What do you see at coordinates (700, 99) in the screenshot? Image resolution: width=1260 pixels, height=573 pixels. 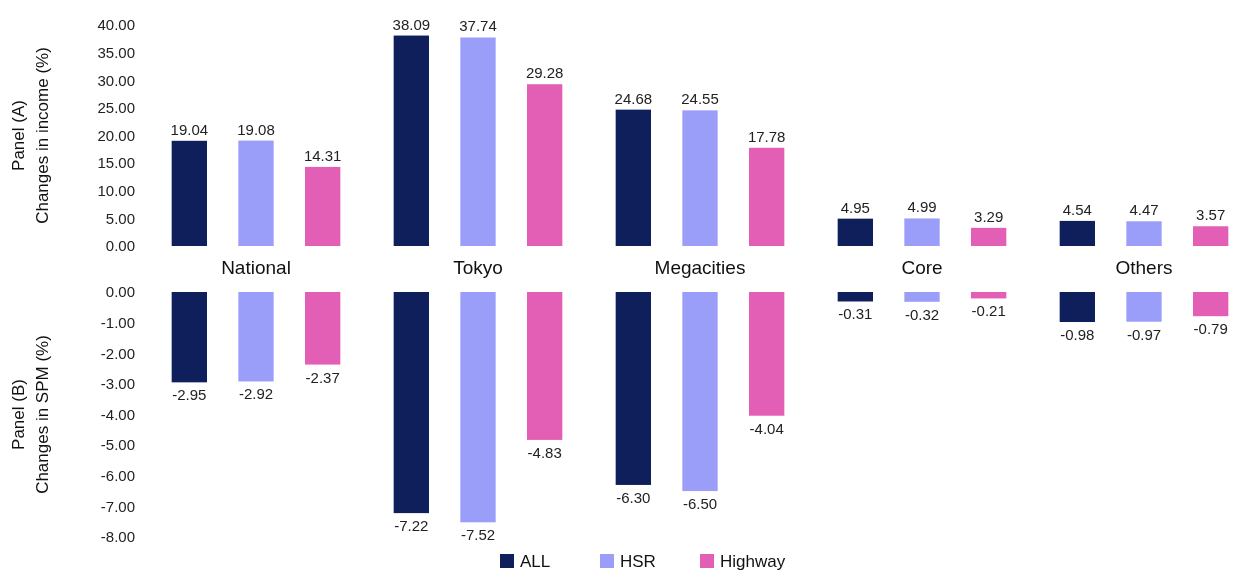 I see `data-label: 24.55` at bounding box center [700, 99].